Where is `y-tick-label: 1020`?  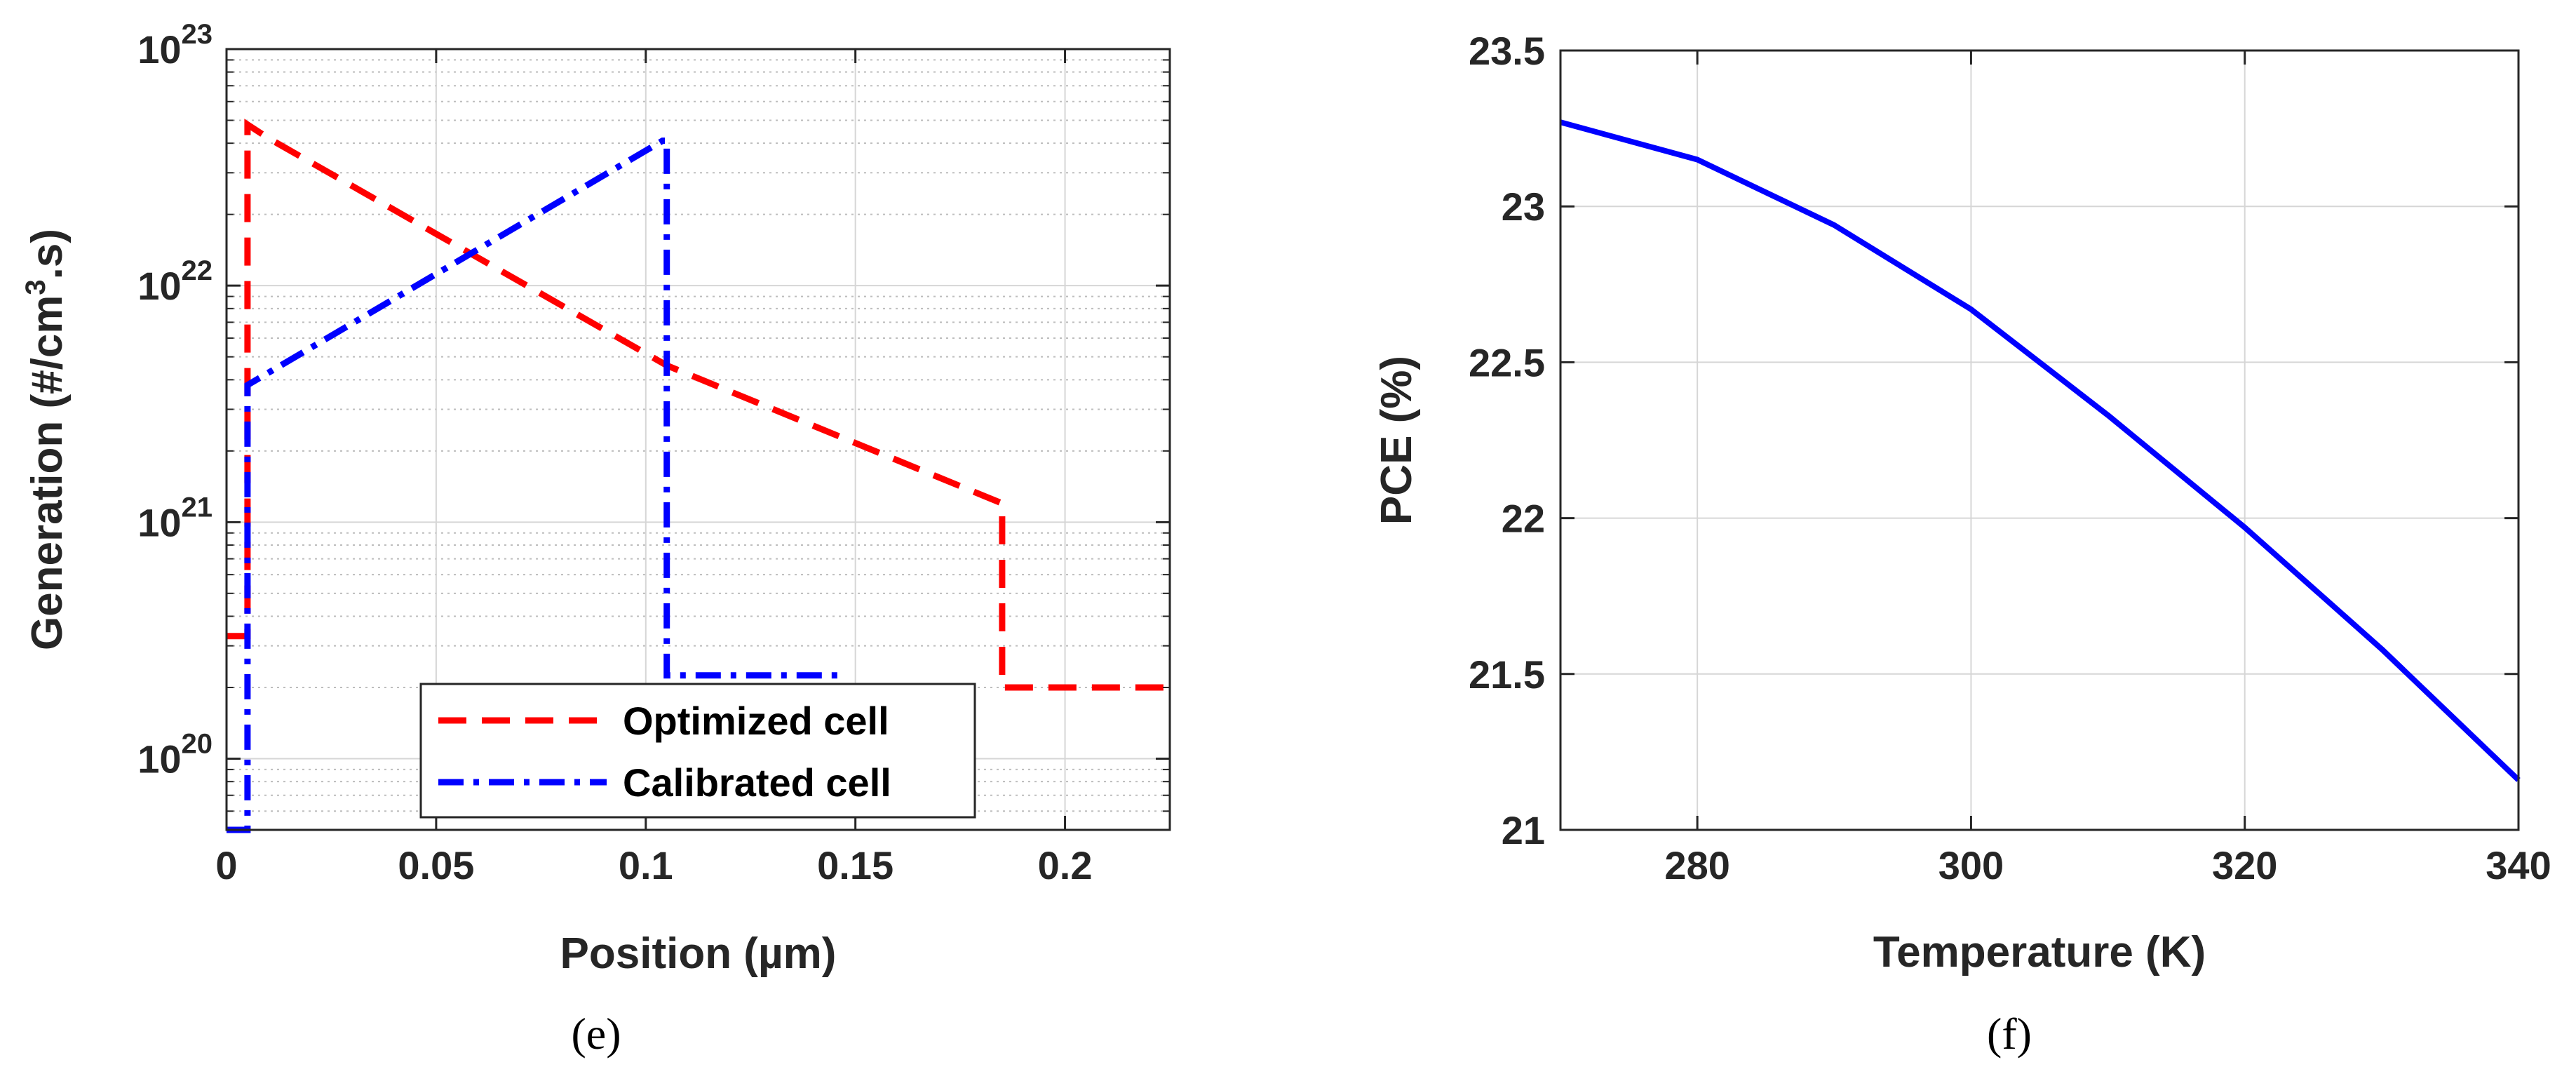 y-tick-label: 1020 is located at coordinates (175, 755).